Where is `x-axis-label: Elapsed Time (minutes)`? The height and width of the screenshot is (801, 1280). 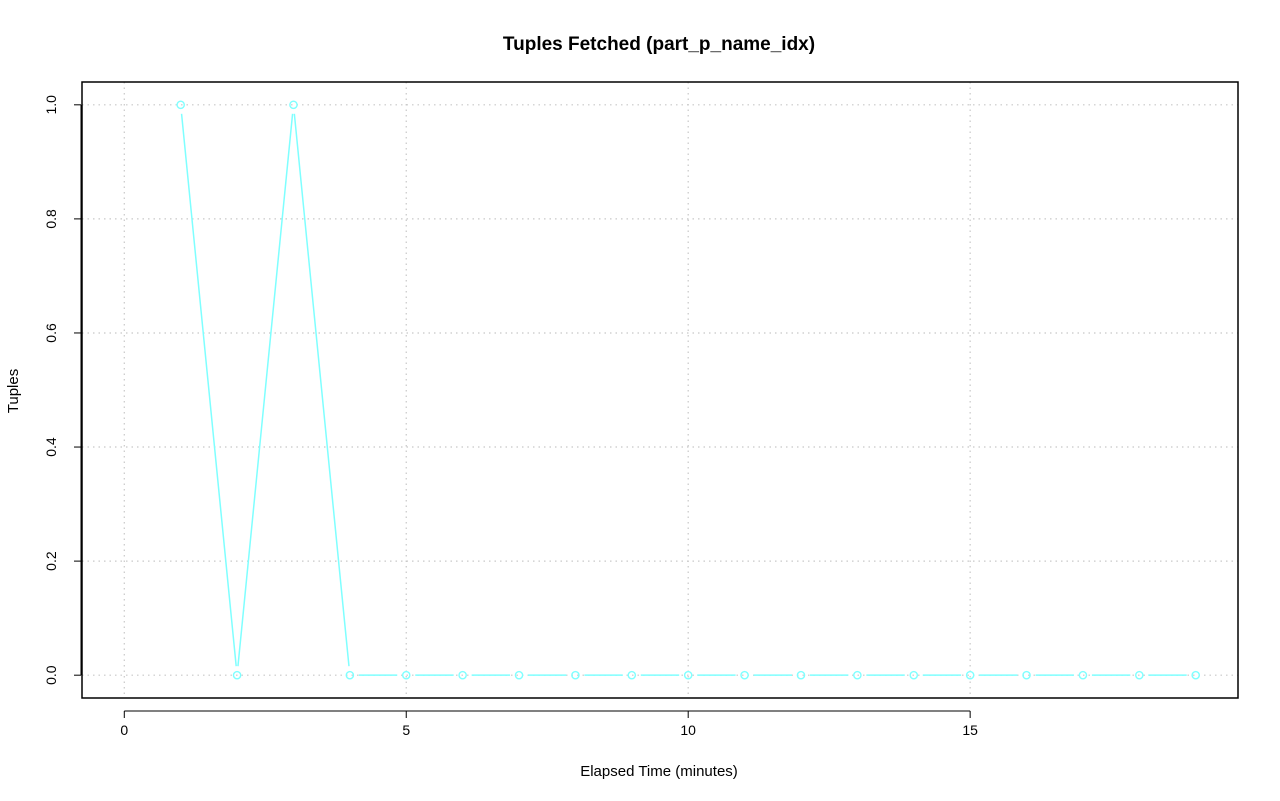
x-axis-label: Elapsed Time (minutes) is located at coordinates (659, 771).